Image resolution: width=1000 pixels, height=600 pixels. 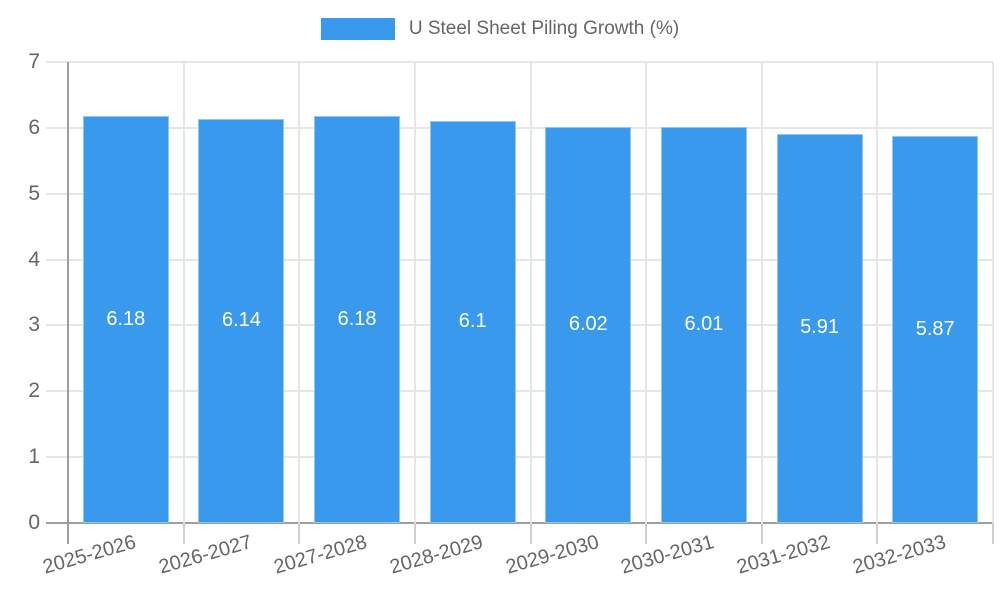 What do you see at coordinates (436, 555) in the screenshot?
I see `x-tick-label: 2028-2029` at bounding box center [436, 555].